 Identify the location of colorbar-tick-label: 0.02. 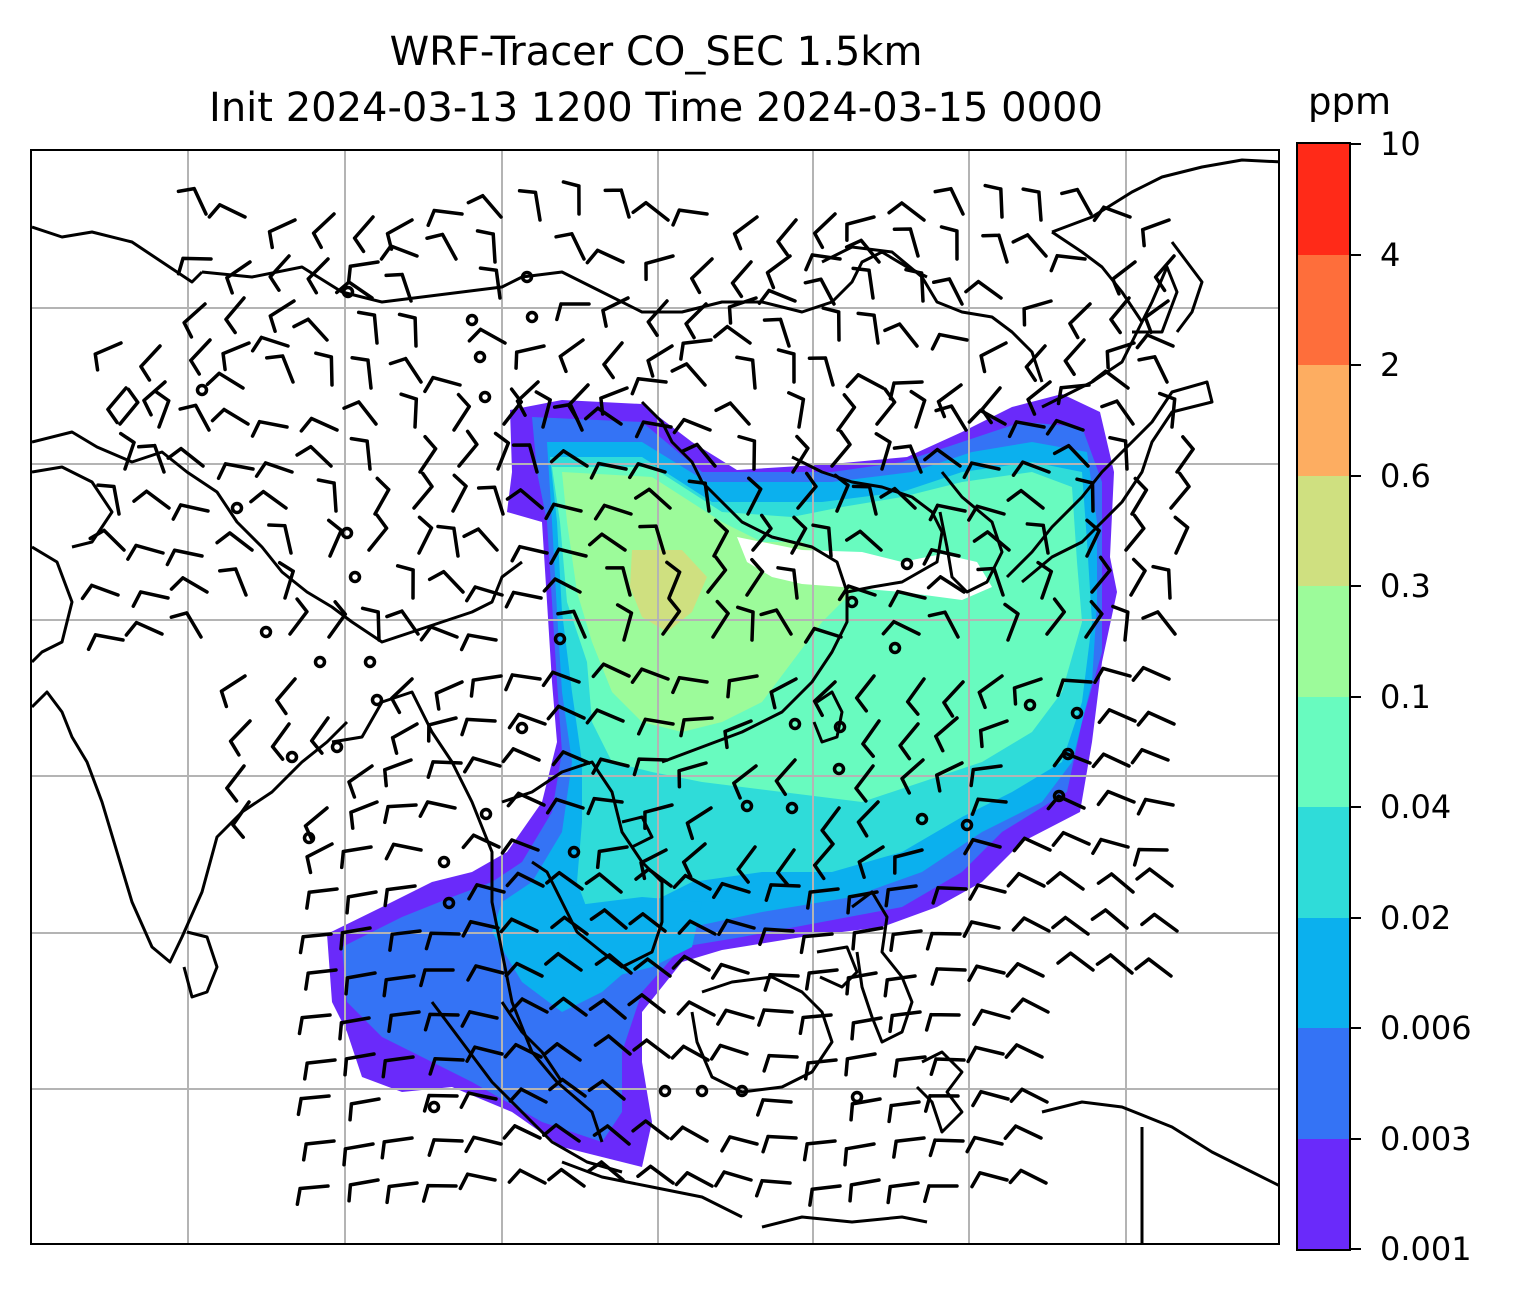
(1416, 917).